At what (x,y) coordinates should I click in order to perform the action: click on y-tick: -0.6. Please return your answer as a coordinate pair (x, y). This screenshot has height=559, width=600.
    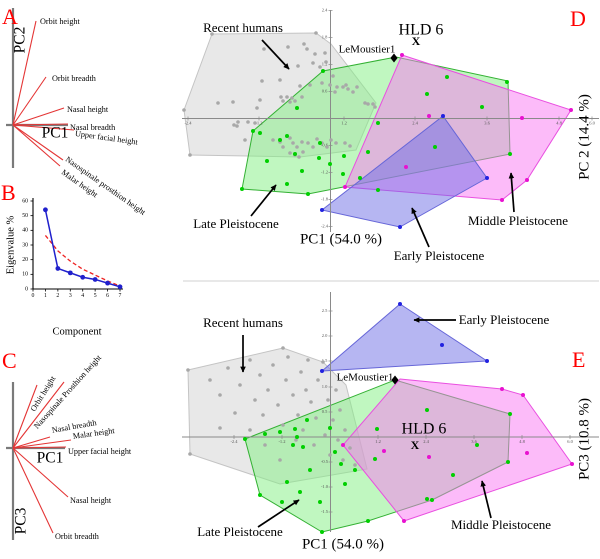
    Looking at the image, I should click on (325, 145).